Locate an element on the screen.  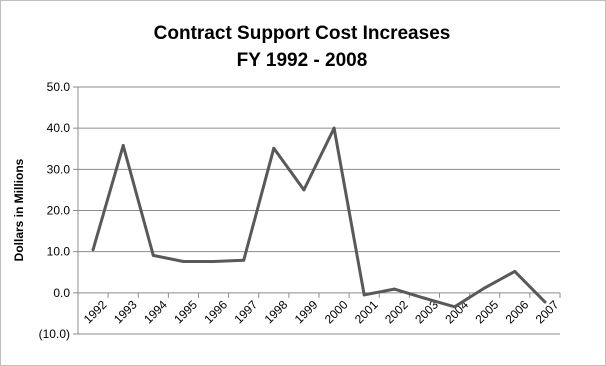
x-tick-label-1998: 1998 is located at coordinates (276, 311).